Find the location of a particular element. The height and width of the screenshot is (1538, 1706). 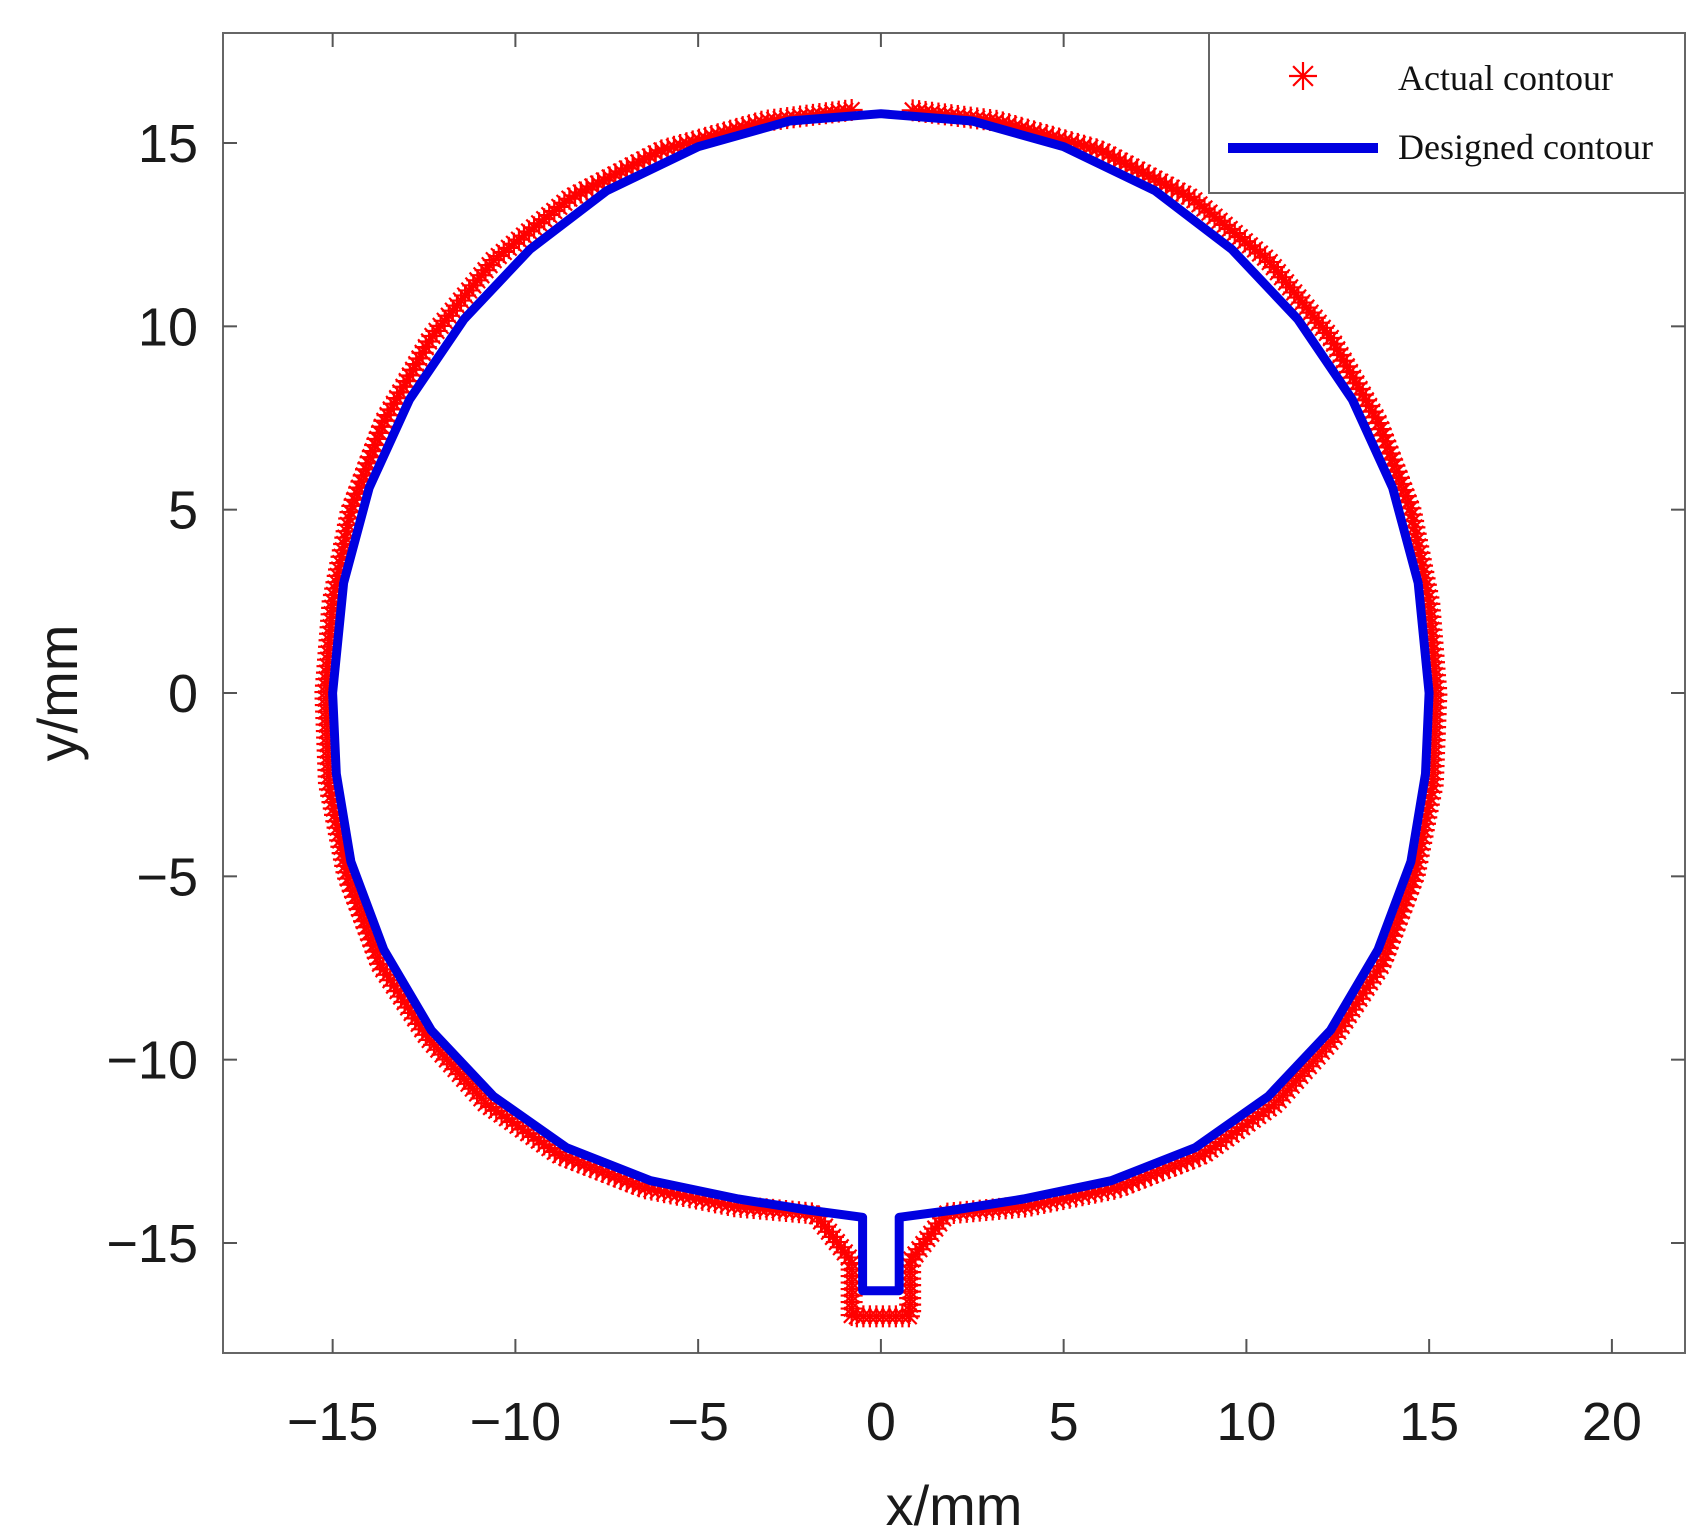

y-tick-label: 5 is located at coordinates (183, 511).